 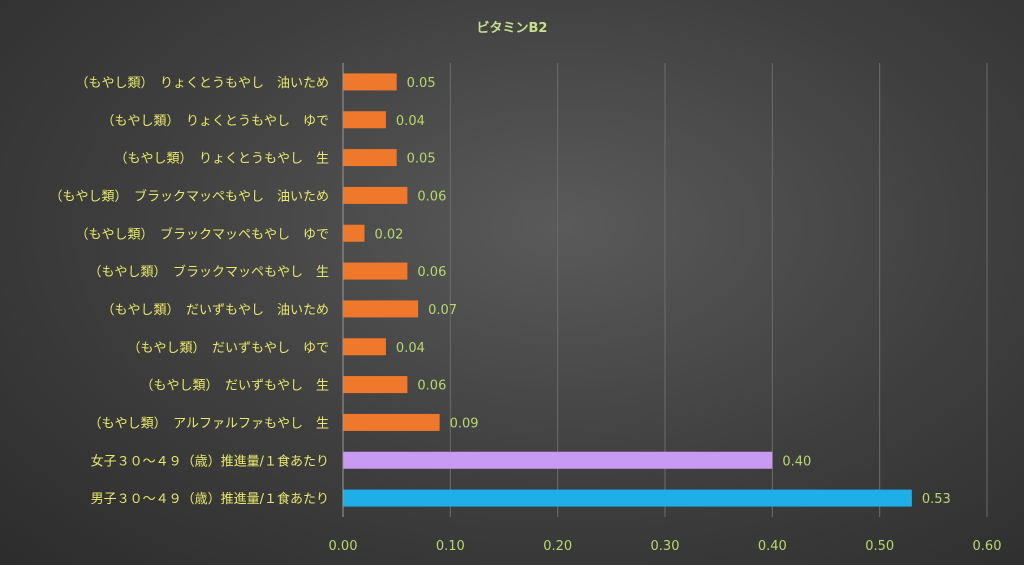 What do you see at coordinates (442, 310) in the screenshot?
I see `data-label: 0.07` at bounding box center [442, 310].